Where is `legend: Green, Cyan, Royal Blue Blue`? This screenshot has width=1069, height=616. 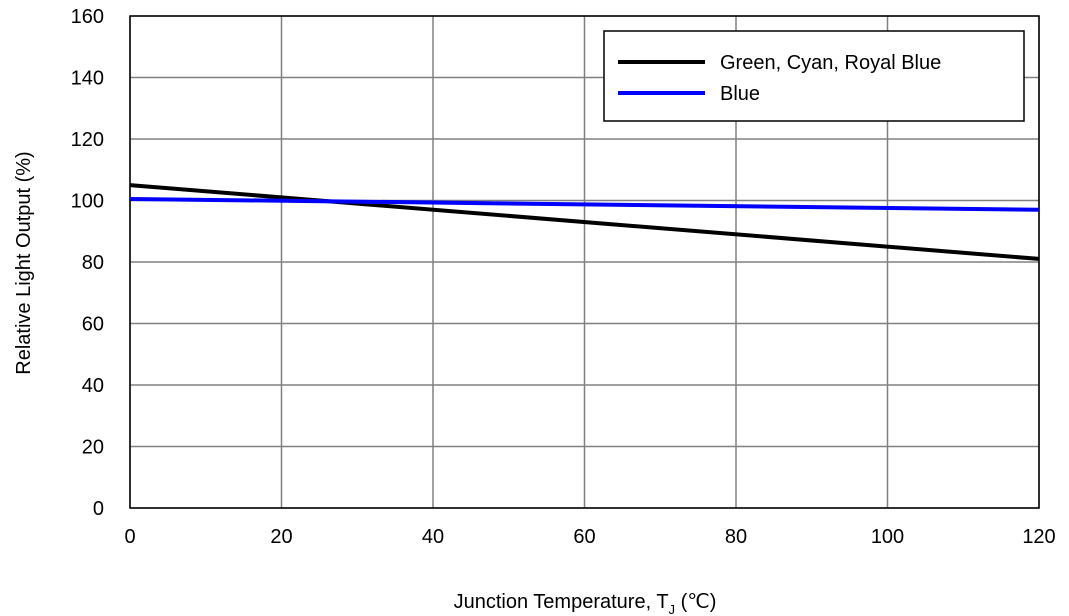 legend: Green, Cyan, Royal Blue Blue is located at coordinates (814, 76).